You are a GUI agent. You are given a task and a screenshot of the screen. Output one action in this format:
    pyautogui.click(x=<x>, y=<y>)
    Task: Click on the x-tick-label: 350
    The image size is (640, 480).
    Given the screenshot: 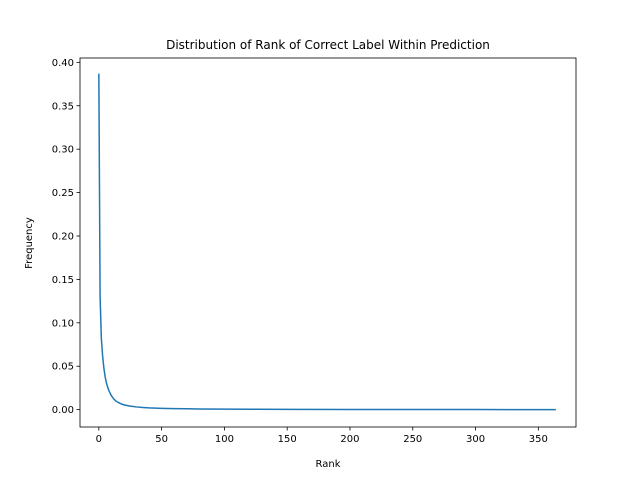 What is the action you would take?
    pyautogui.click(x=538, y=439)
    